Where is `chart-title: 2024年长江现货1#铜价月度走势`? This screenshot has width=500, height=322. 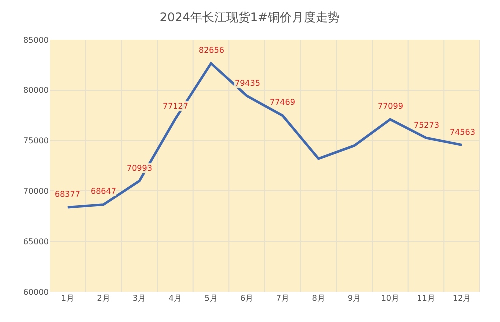 chart-title: 2024年长江现货1#铜价月度走势 is located at coordinates (250, 17).